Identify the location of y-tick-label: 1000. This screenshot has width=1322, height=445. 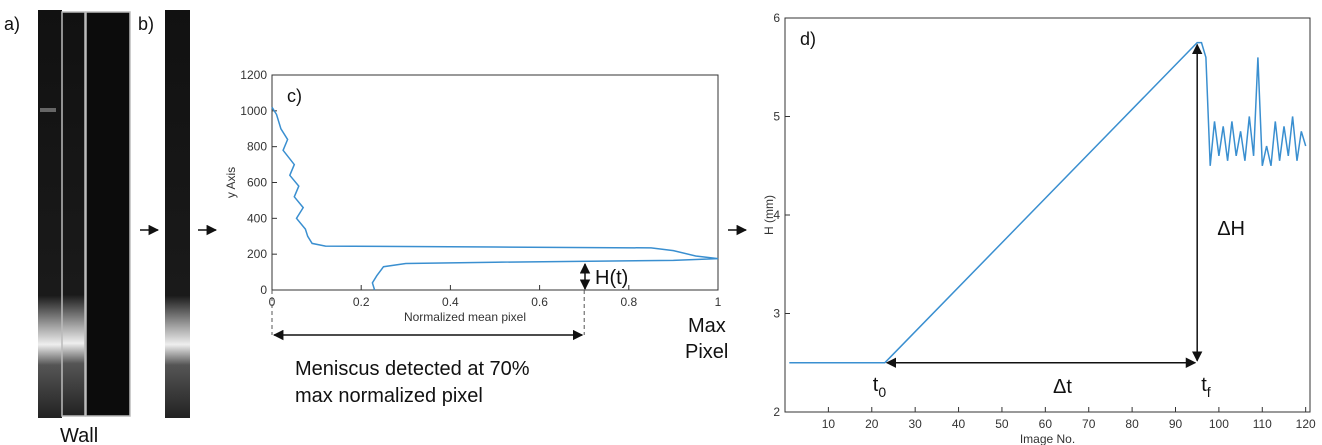
(253, 111).